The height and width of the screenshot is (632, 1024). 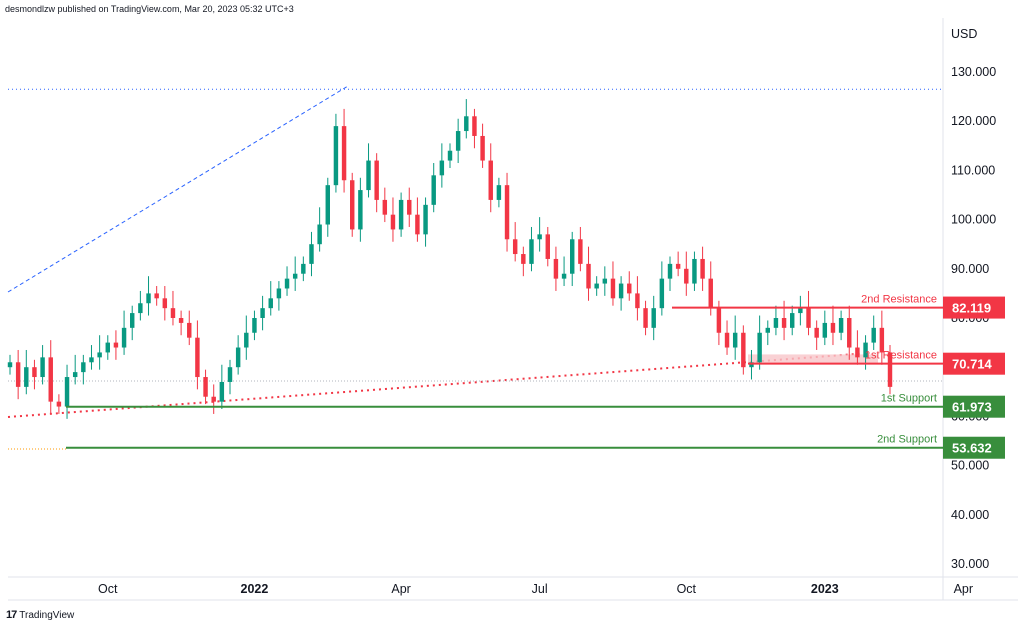 I want to click on level-label-1st-resistance: 1st Resistance, so click(x=901, y=356).